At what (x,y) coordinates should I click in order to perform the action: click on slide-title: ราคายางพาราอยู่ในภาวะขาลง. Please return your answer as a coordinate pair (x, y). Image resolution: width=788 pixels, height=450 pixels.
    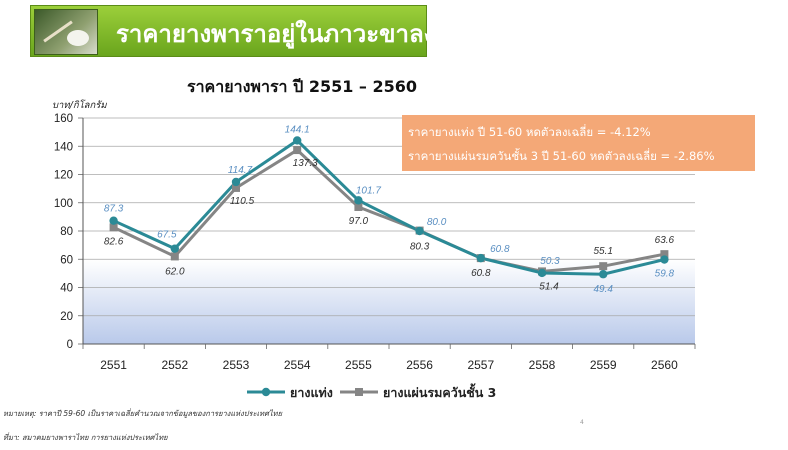
    Looking at the image, I should click on (276, 34).